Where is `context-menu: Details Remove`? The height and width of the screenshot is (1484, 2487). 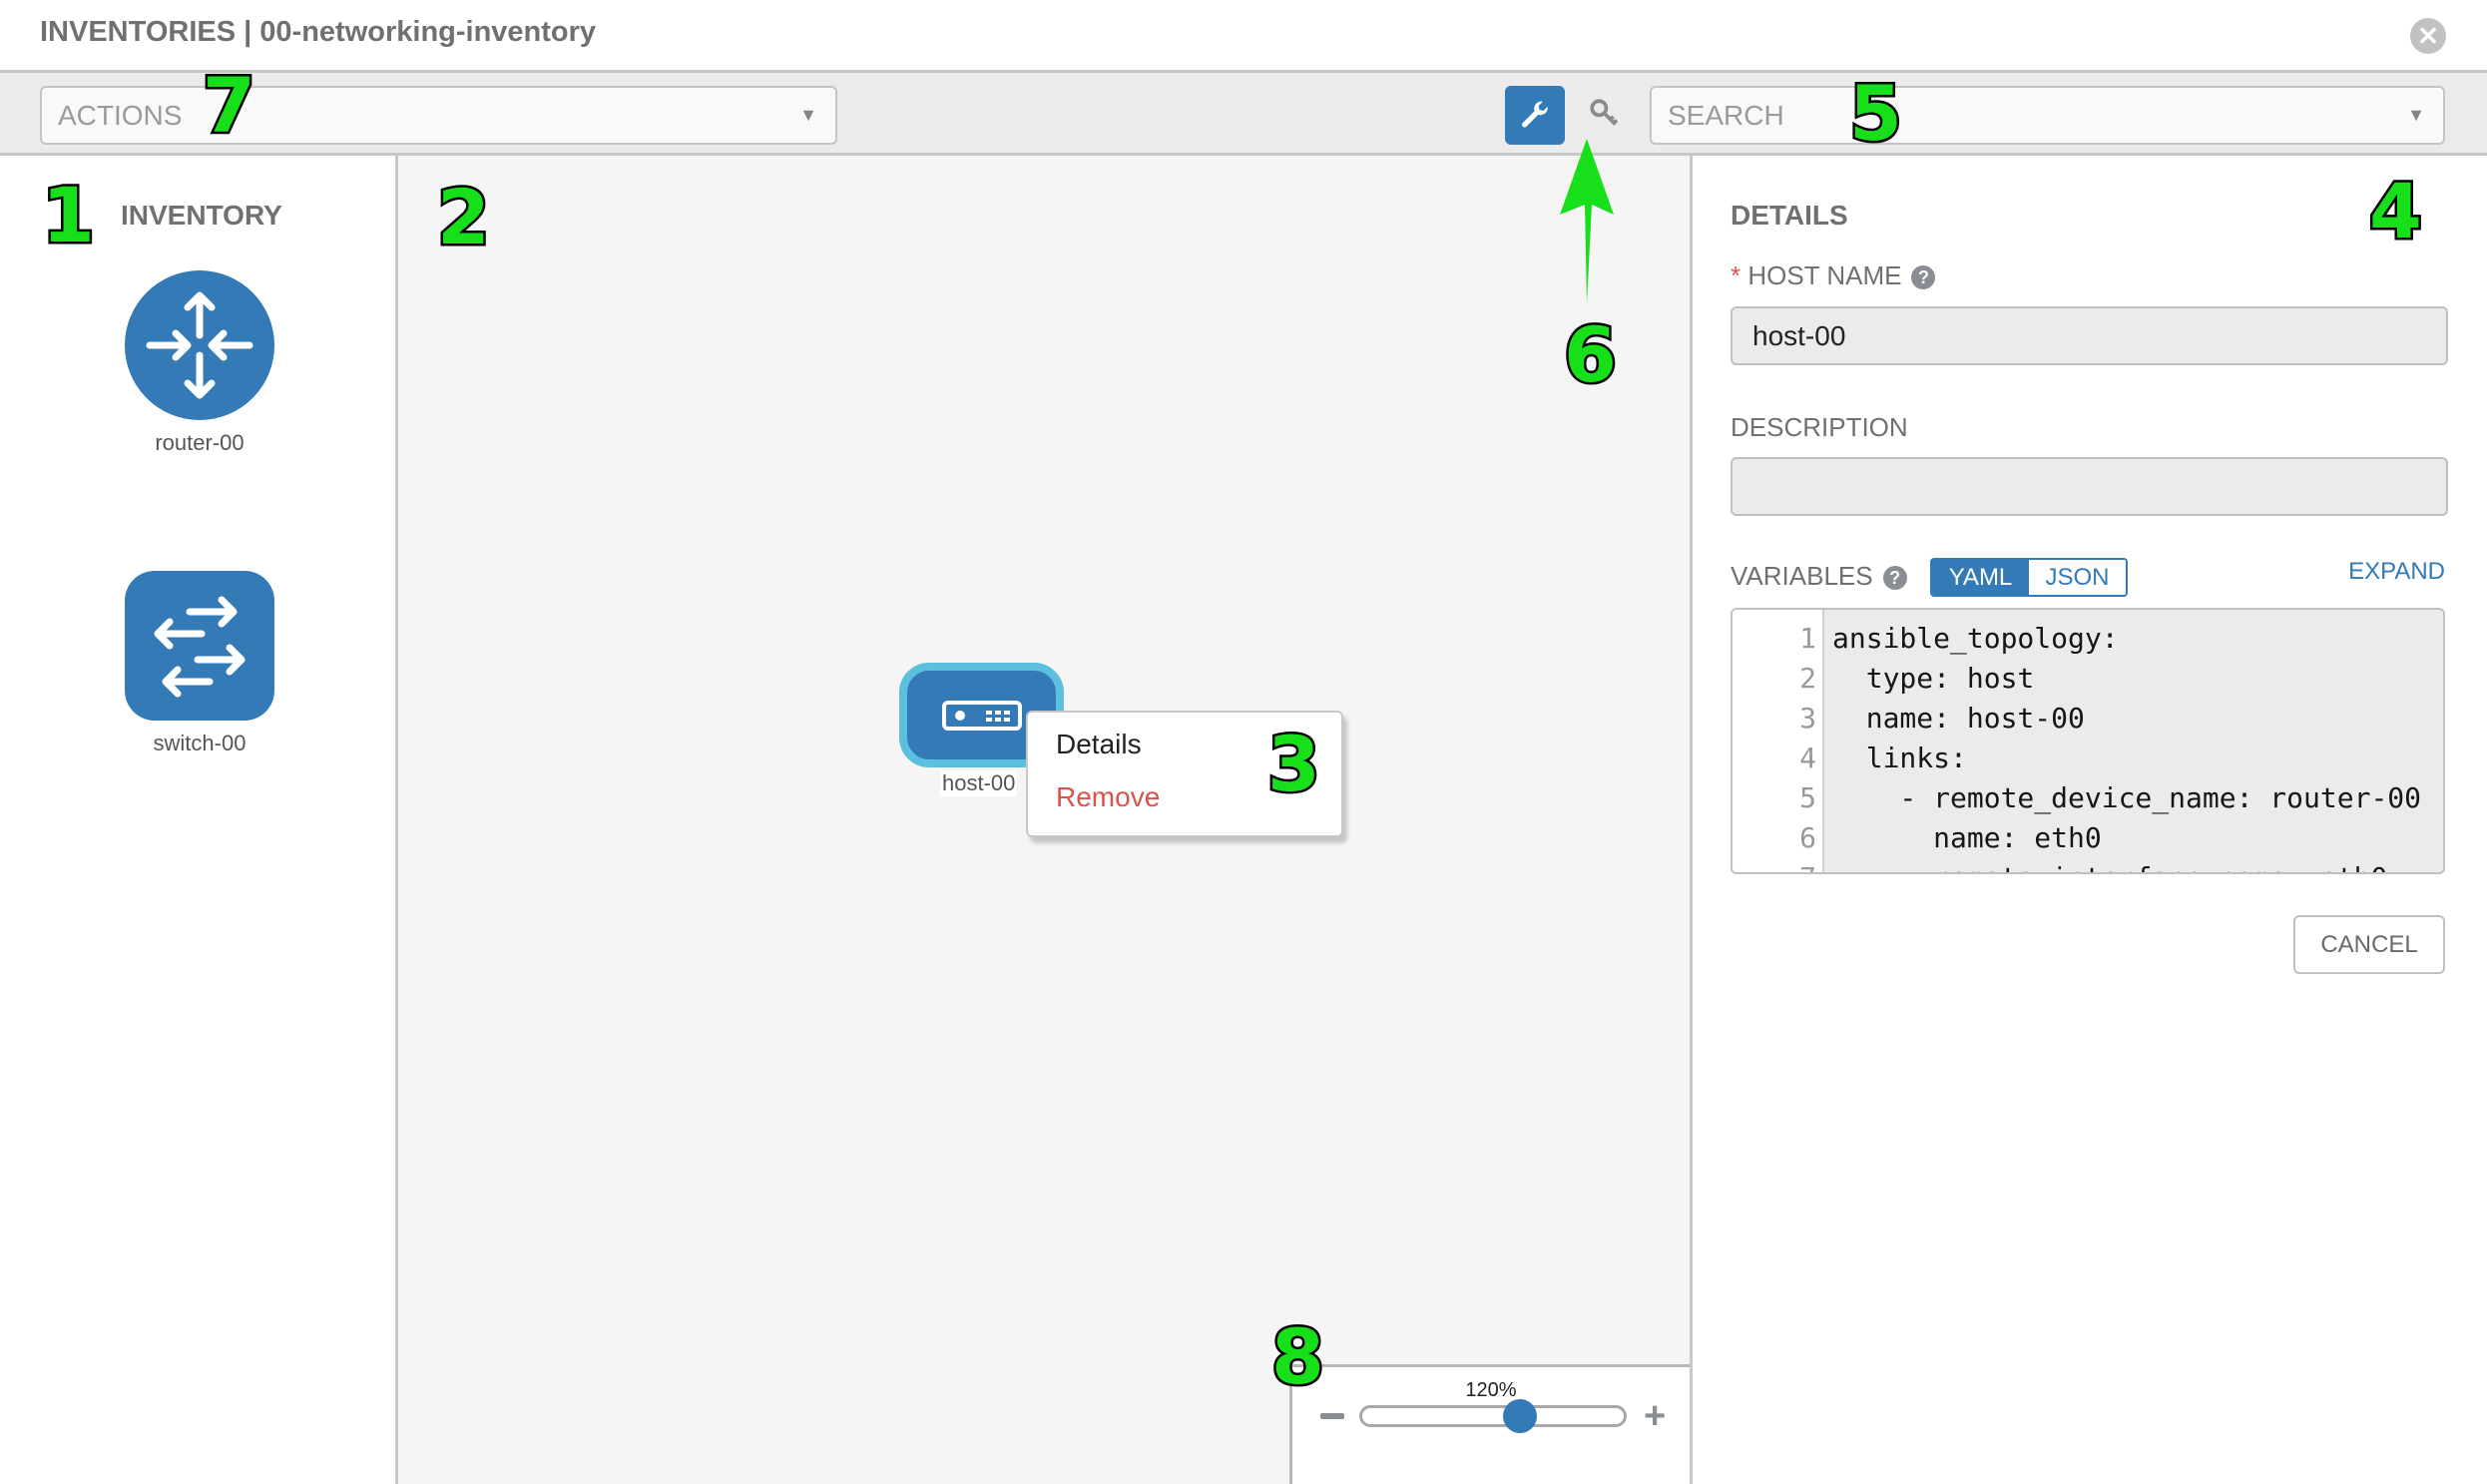 context-menu: Details Remove is located at coordinates (1184, 774).